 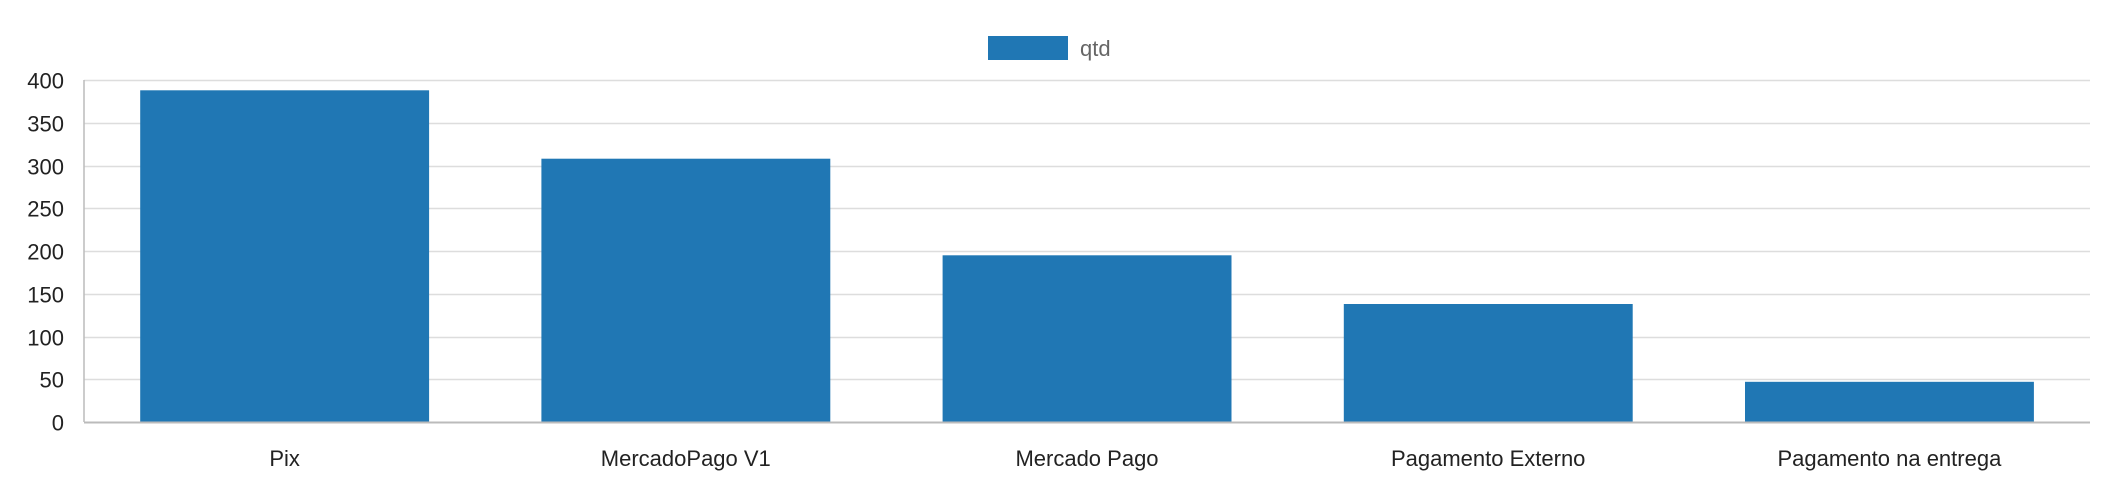 What do you see at coordinates (686, 458) in the screenshot?
I see `x-tick-label-mercadopago-v1: MercadoPago V1` at bounding box center [686, 458].